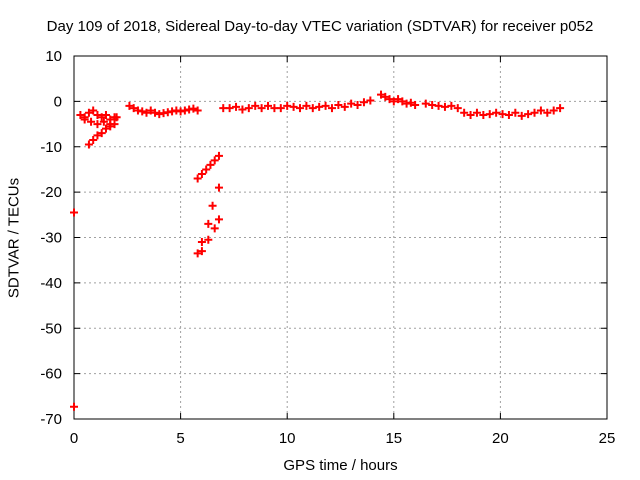 The width and height of the screenshot is (640, 480). I want to click on x-tick-label: 0, so click(74, 438).